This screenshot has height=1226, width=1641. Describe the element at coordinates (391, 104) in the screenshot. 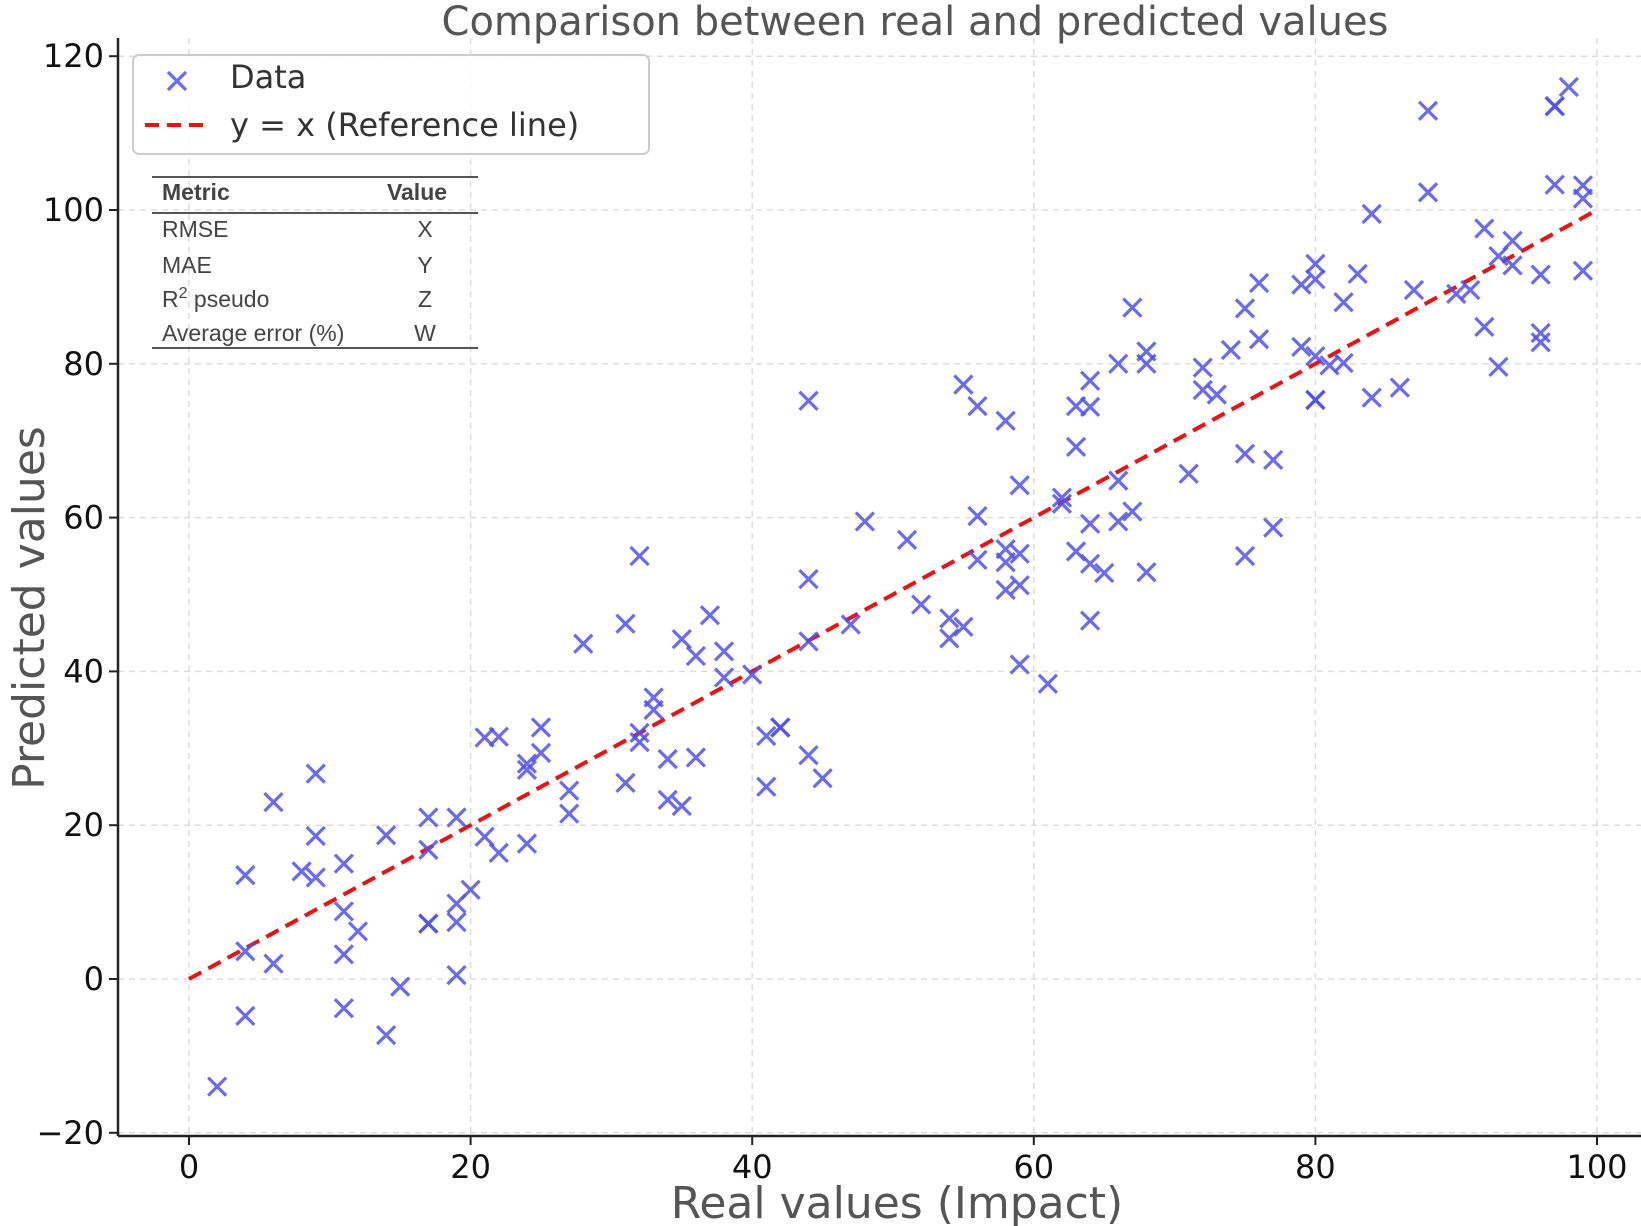

I see `legend-box` at that location.